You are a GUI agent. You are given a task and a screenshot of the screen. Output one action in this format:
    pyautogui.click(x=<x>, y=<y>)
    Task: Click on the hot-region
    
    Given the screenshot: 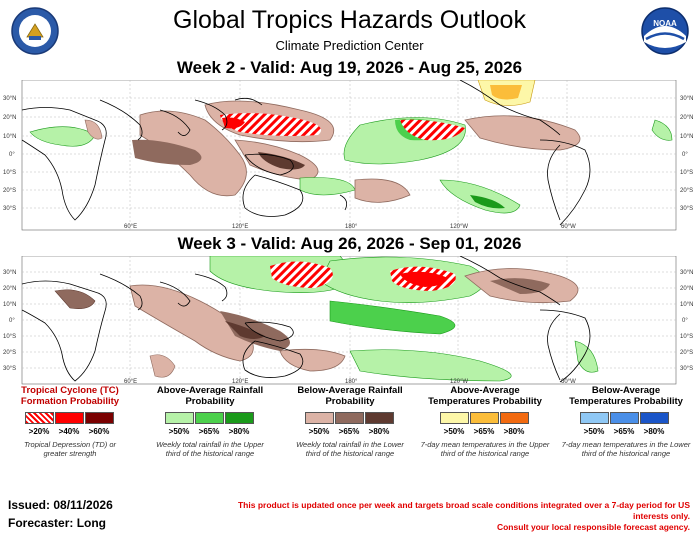 What is the action you would take?
    pyautogui.click(x=506, y=92)
    